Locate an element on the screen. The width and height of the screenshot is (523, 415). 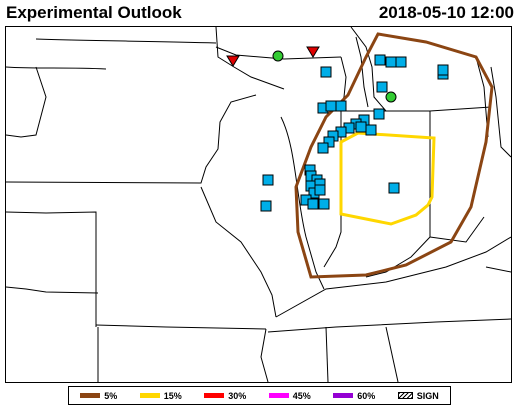
legend-label-45: 45% is located at coordinates (301, 395).